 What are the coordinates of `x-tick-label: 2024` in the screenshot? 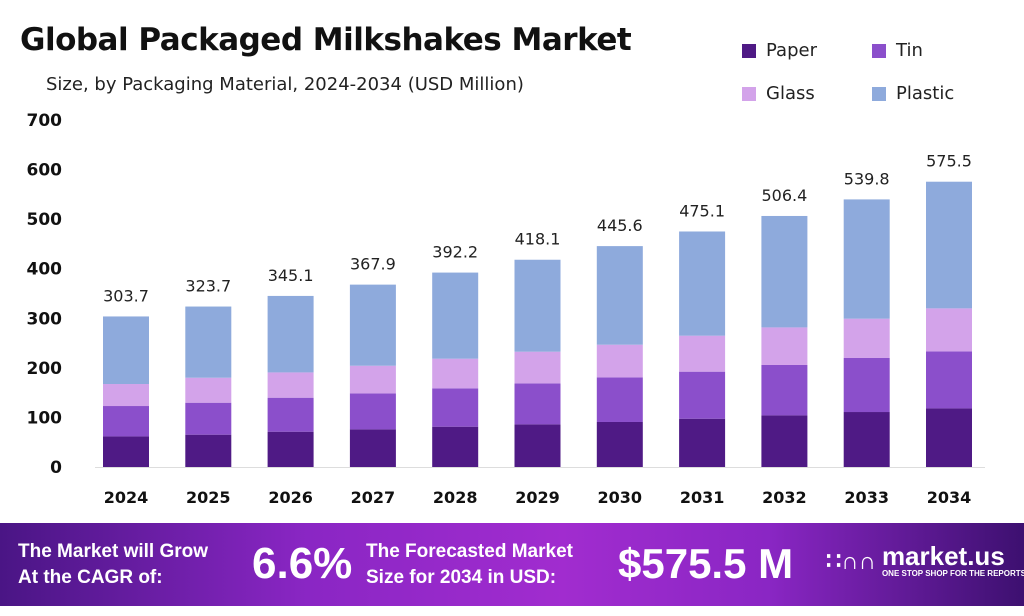 It's located at (126, 497).